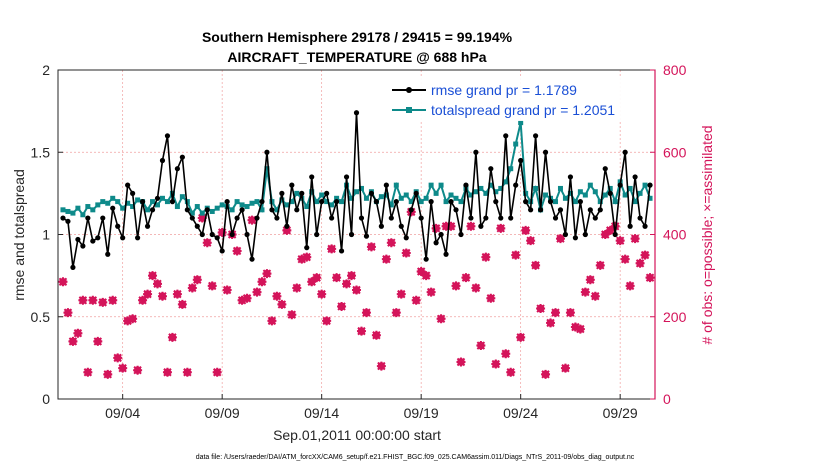 The height and width of the screenshot is (470, 830). What do you see at coordinates (371, 407) in the screenshot?
I see `x-axis-ticks: 09/04 09/09 09/14 09/19 09/24 09/29` at bounding box center [371, 407].